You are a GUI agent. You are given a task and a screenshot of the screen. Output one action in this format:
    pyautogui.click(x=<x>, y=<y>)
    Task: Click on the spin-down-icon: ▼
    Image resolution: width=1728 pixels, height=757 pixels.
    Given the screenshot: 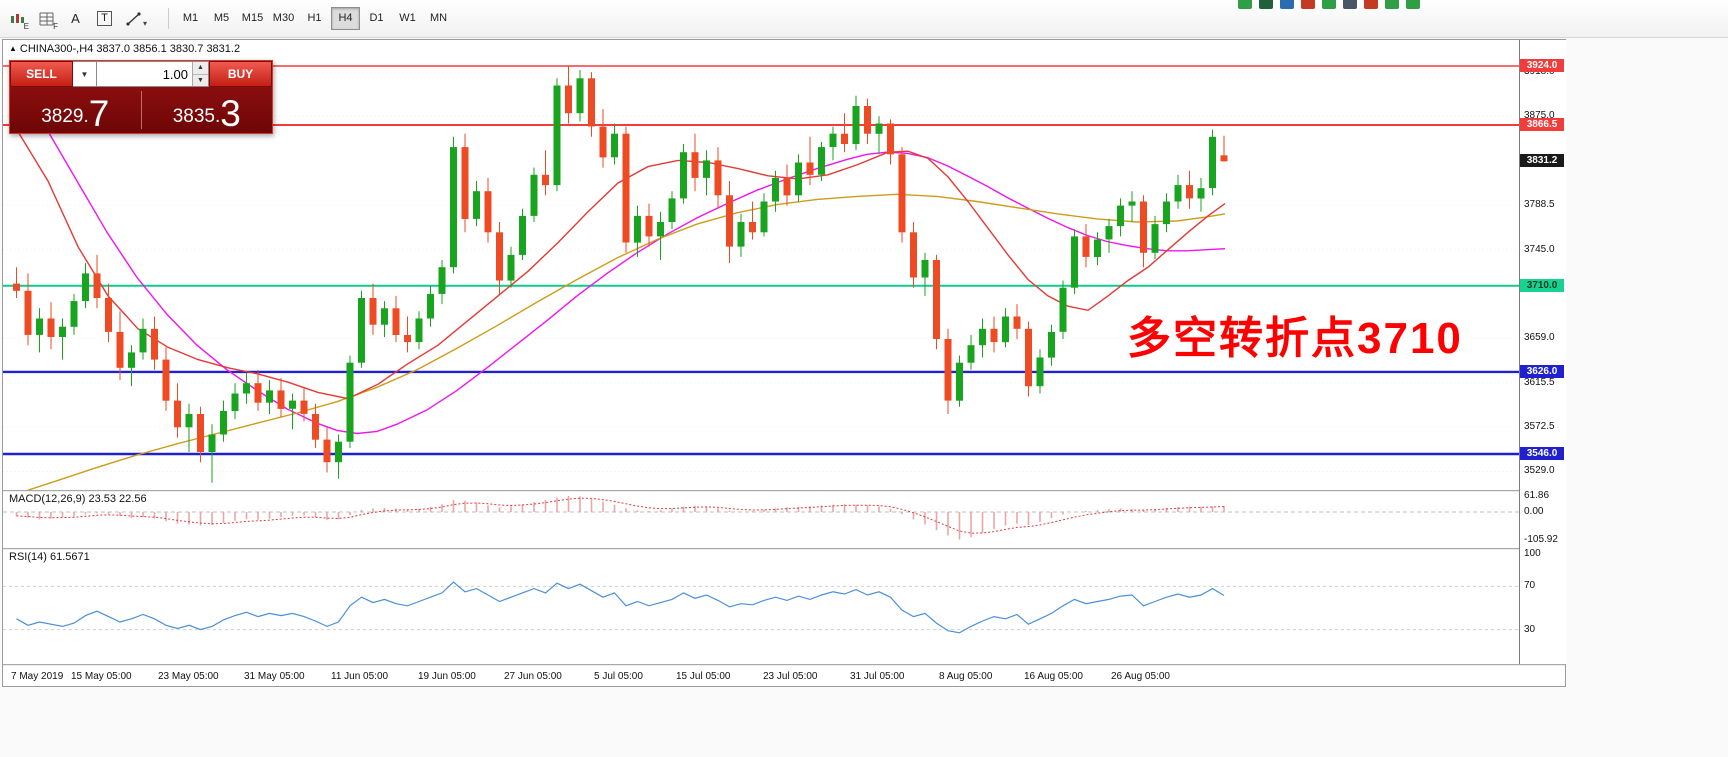 What is the action you would take?
    pyautogui.click(x=200, y=80)
    